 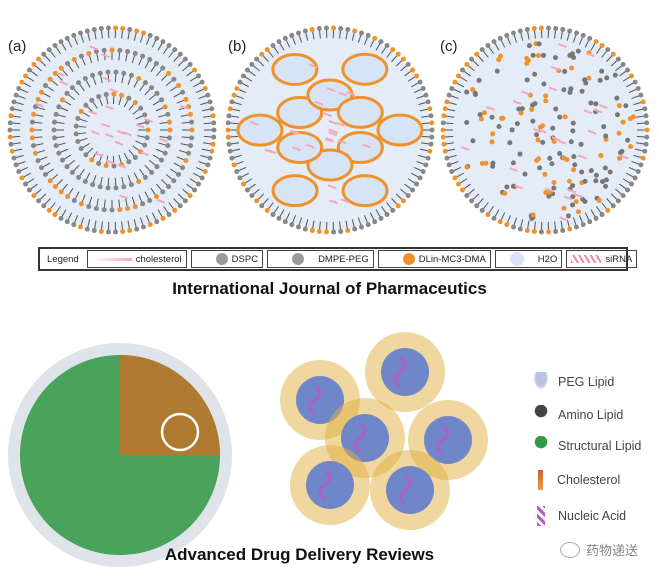 What do you see at coordinates (405, 372) in the screenshot?
I see `nanoparticle` at bounding box center [405, 372].